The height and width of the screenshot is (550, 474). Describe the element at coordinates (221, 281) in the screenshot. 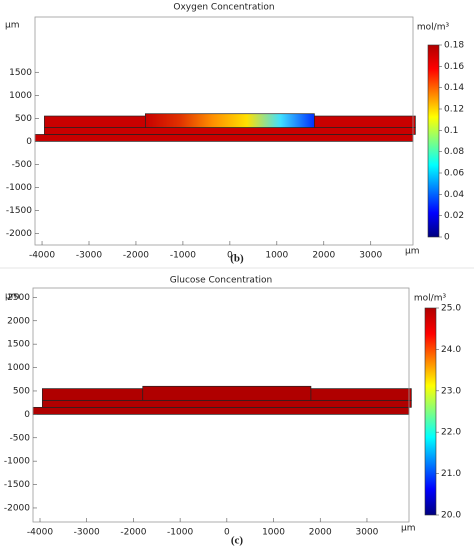

I see `chart-title: Glucose Concentration` at that location.